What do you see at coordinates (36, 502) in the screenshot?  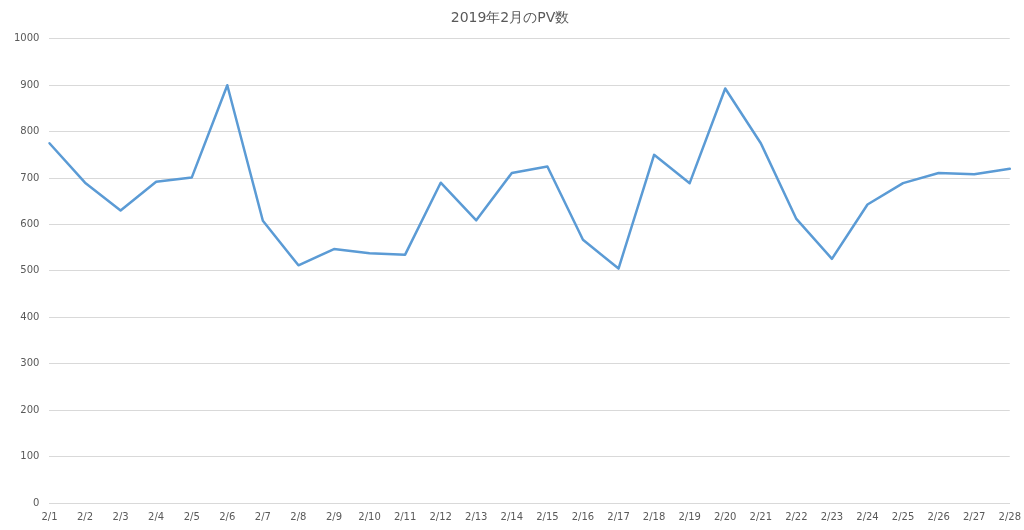 I see `y-tick-label: 0` at bounding box center [36, 502].